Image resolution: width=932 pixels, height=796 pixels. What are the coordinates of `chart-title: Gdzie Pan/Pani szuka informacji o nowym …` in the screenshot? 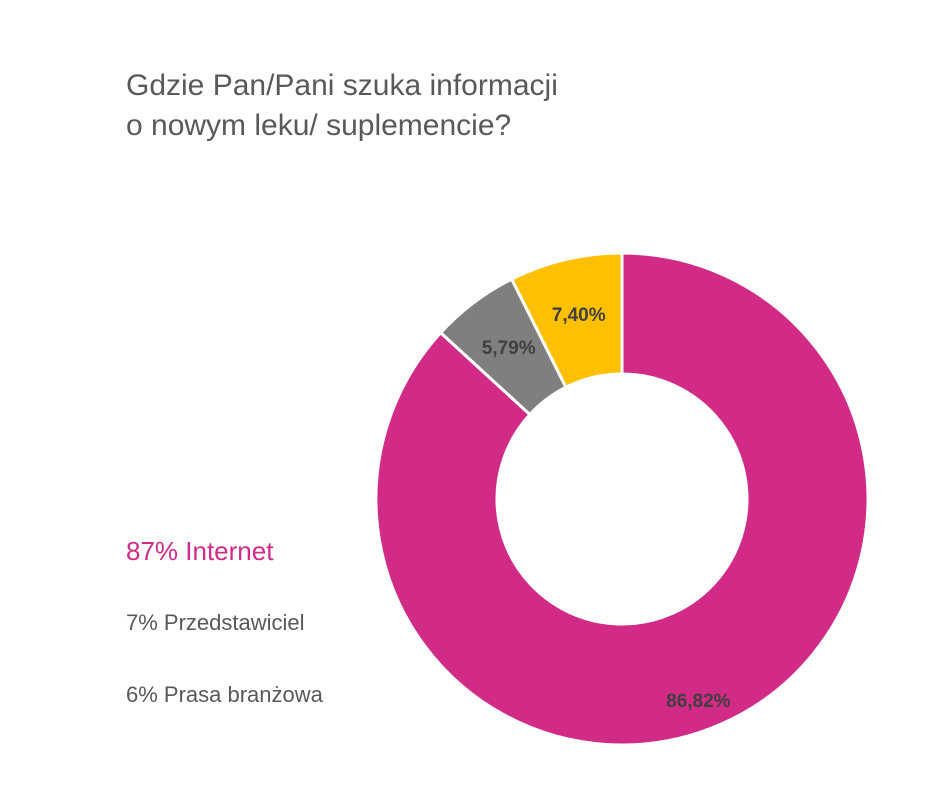 It's located at (476, 106).